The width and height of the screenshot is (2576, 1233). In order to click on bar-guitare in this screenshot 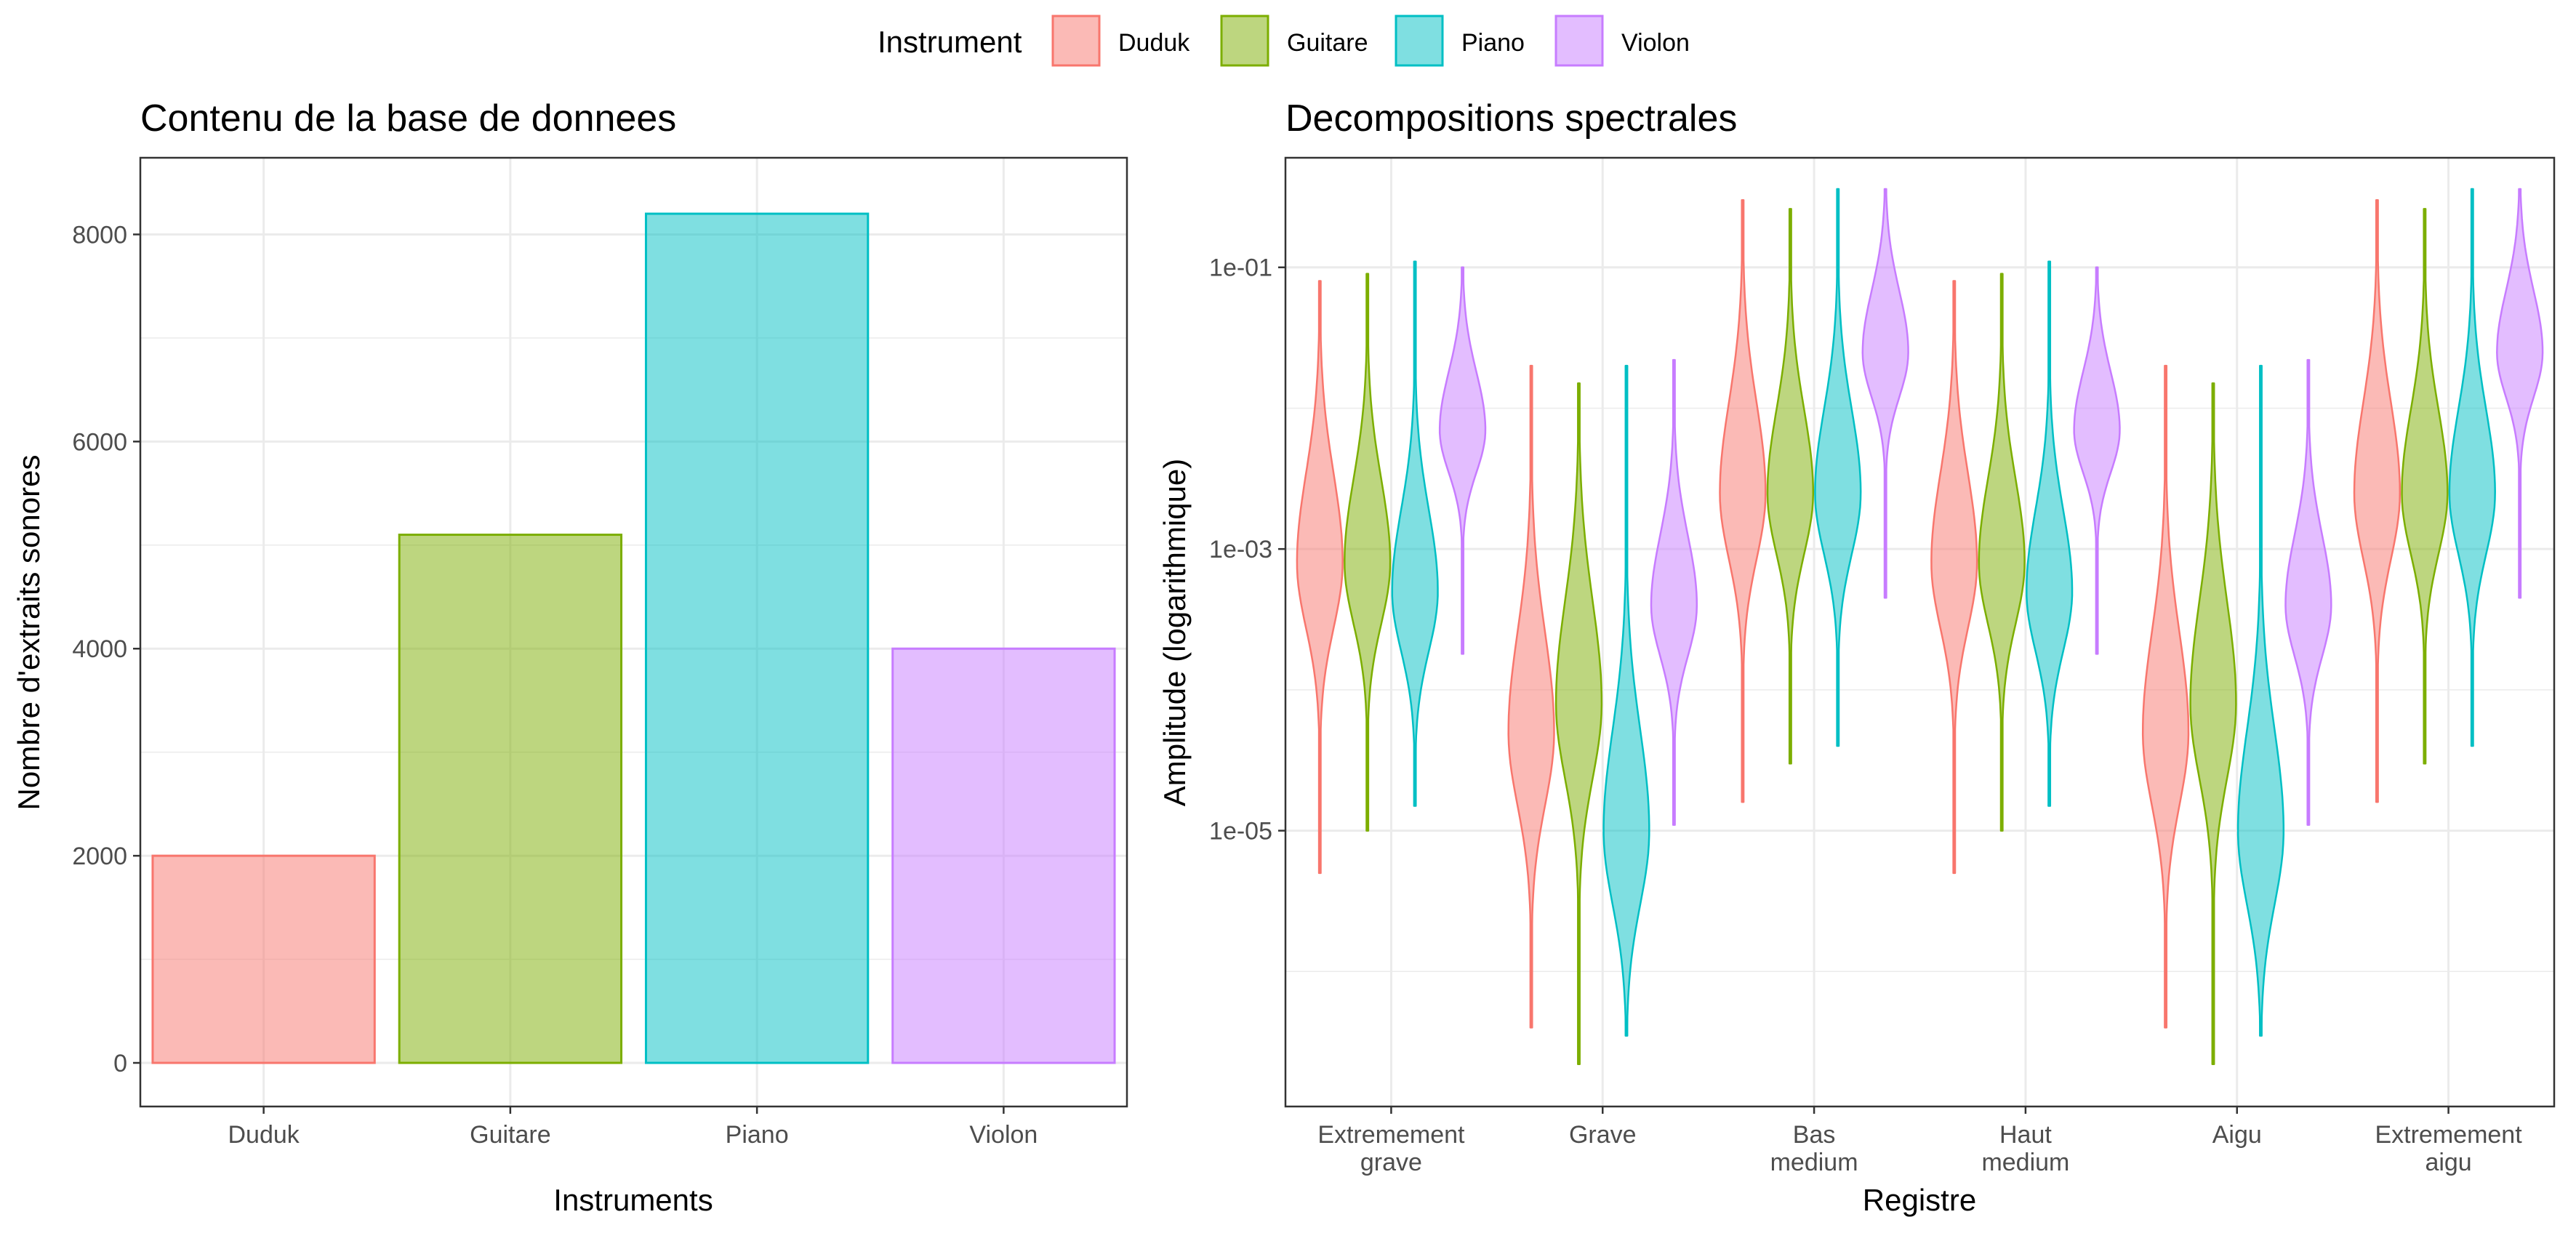, I will do `click(510, 799)`.